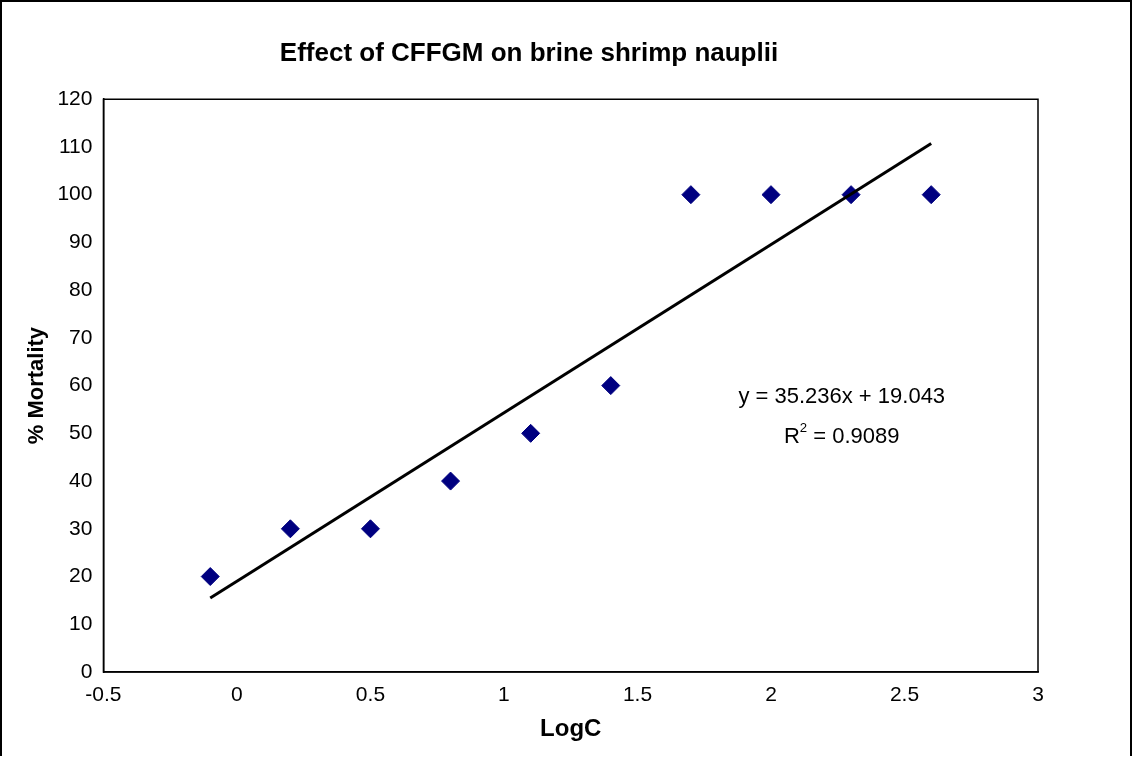 This screenshot has width=1132, height=758. I want to click on chart-title: Effect of CFFGM on brine shrimp nauplii, so click(529, 51).